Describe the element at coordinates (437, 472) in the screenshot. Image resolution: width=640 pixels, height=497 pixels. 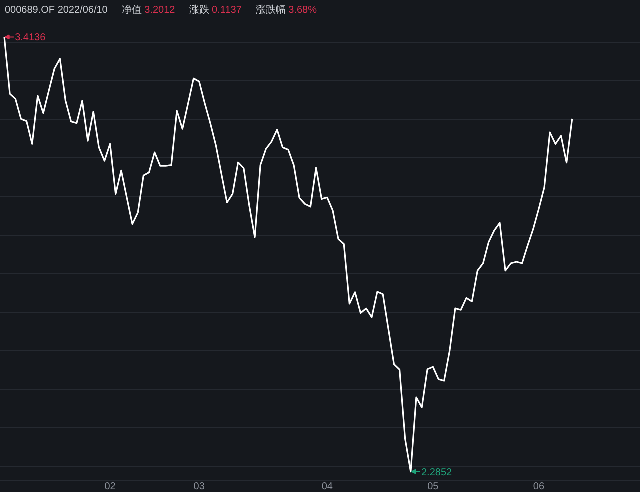
I see `data-label: 2.2852` at that location.